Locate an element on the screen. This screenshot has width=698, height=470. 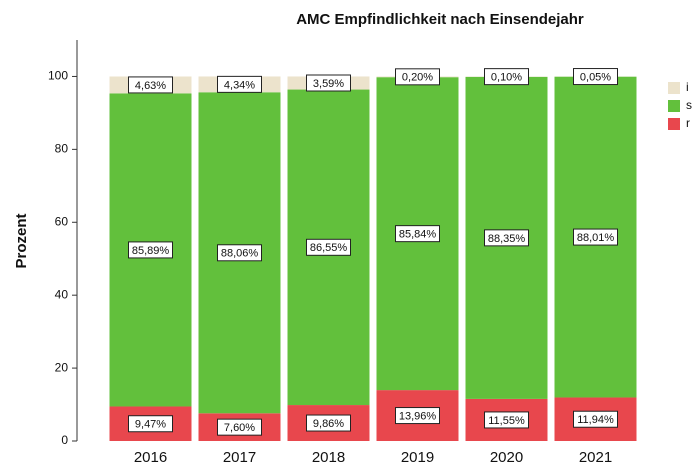
value-label: 11,94% is located at coordinates (595, 420).